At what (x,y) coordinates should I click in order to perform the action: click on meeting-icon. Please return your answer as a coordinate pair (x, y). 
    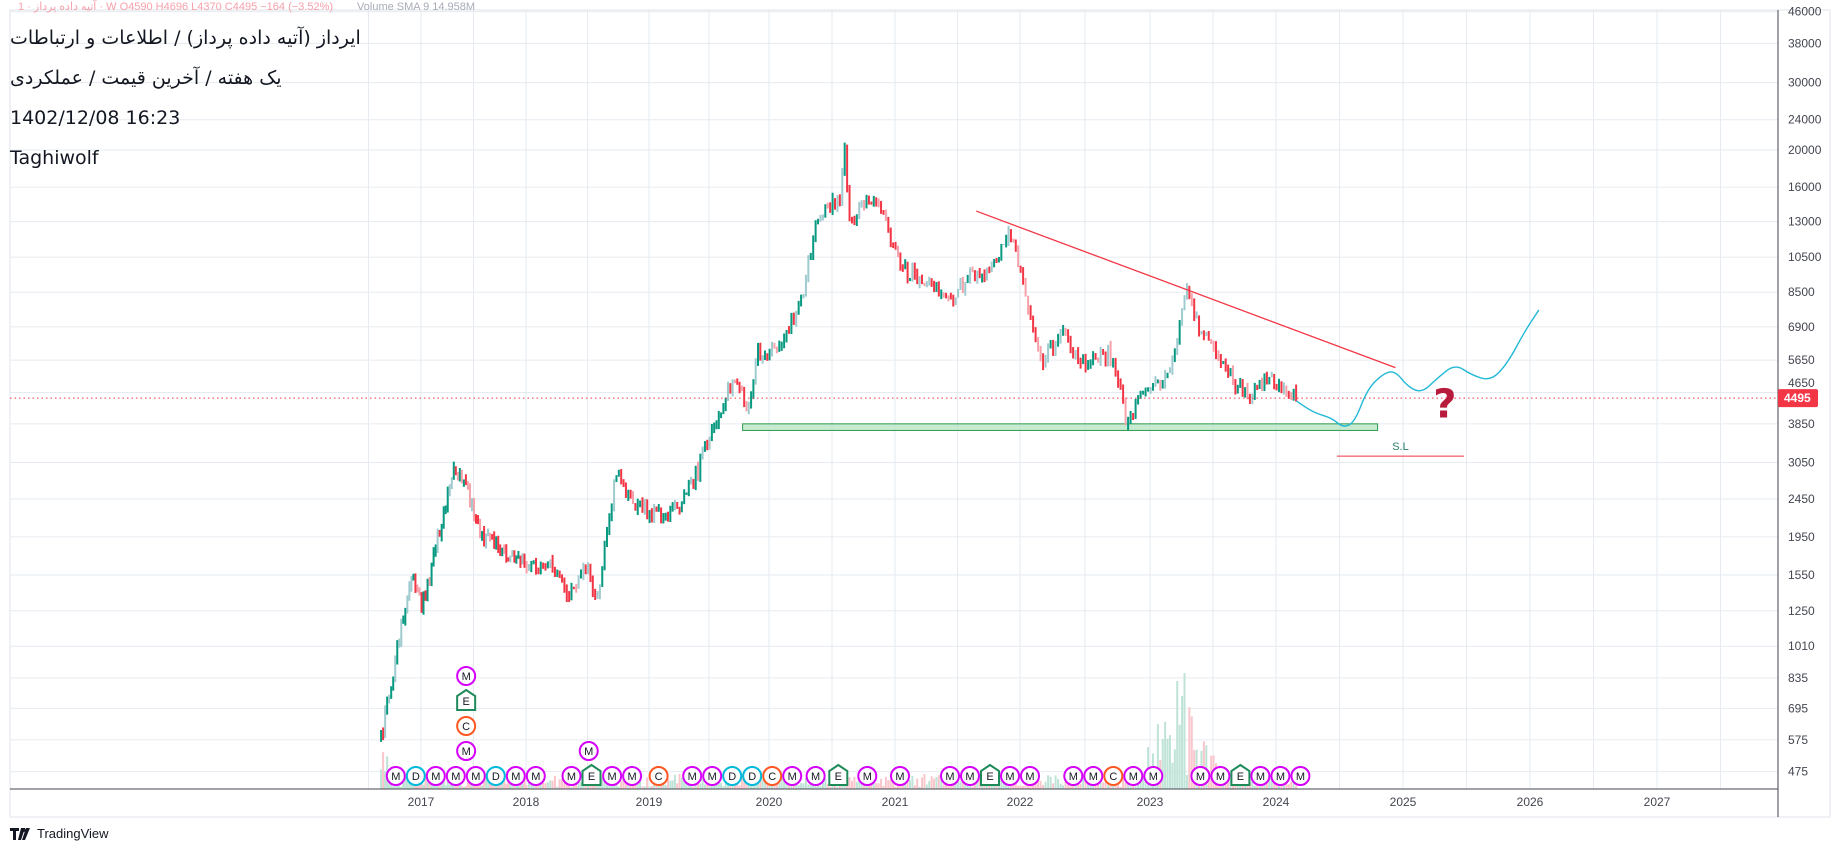
    Looking at the image, I should click on (612, 776).